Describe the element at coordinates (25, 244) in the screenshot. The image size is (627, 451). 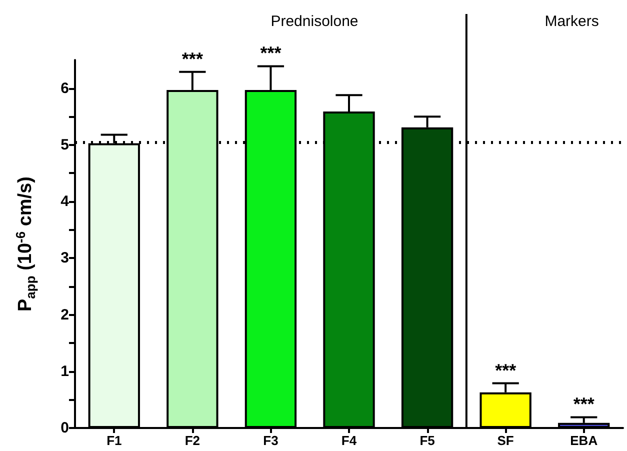
I see `y-axis-title: Papp (10-6 cm/s)` at that location.